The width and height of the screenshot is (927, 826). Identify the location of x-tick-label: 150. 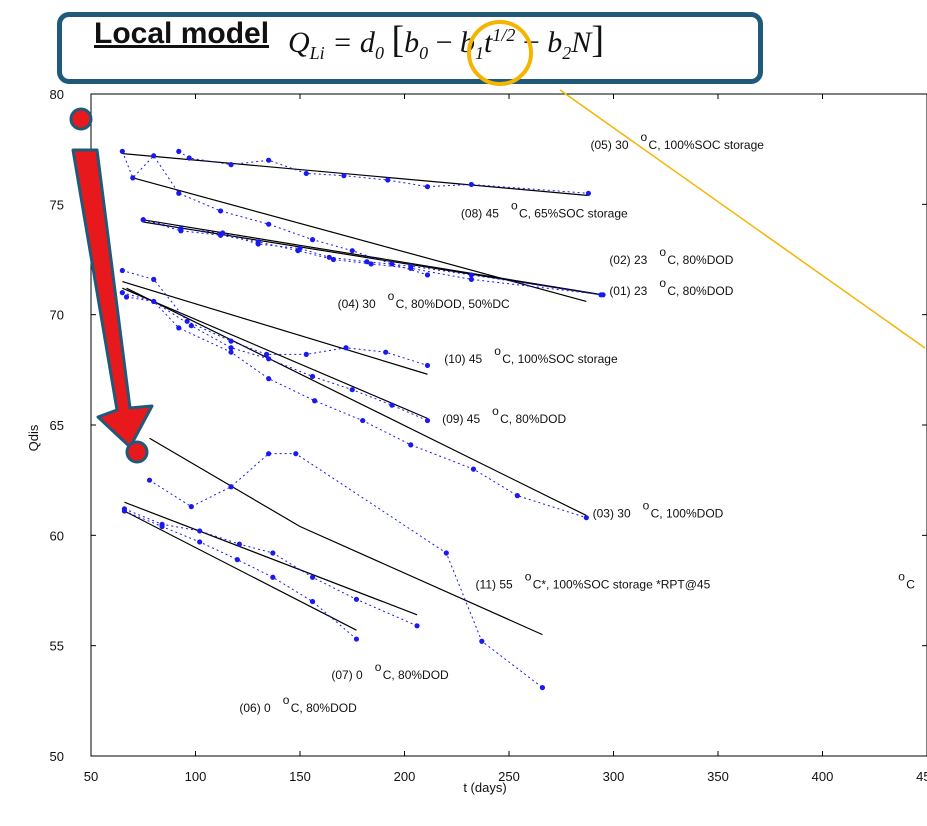
(300, 776).